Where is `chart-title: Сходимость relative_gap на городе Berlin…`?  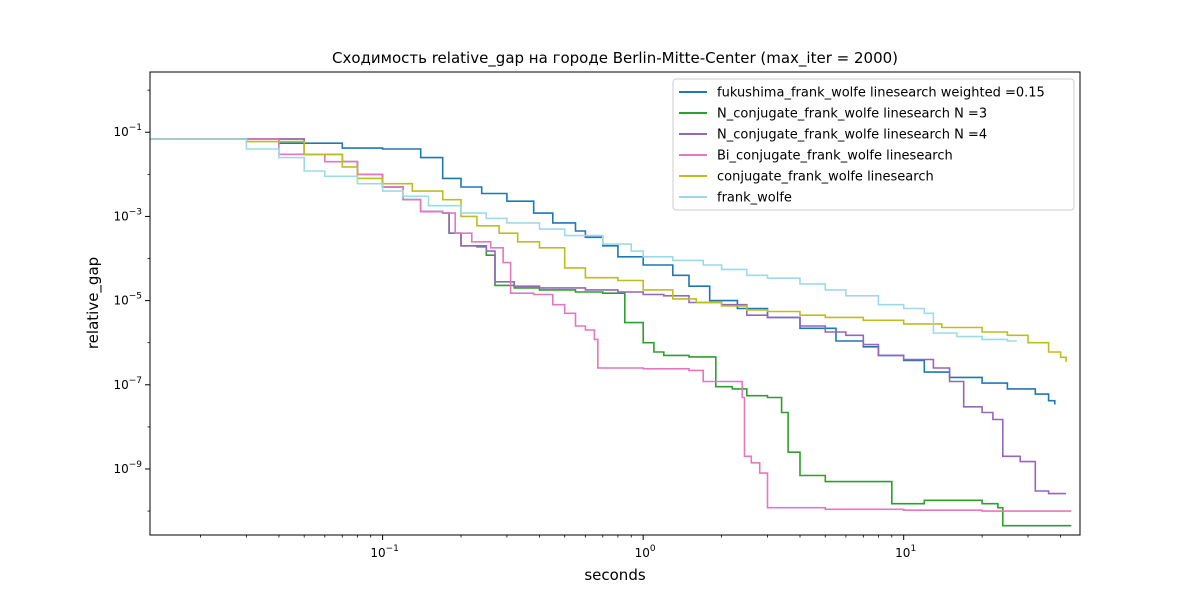 chart-title: Сходимость relative_gap на городе Berlin… is located at coordinates (615, 58).